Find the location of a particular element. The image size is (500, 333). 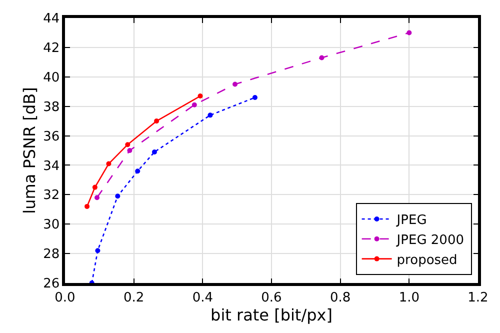

y-tick-label: 30 is located at coordinates (51, 225).